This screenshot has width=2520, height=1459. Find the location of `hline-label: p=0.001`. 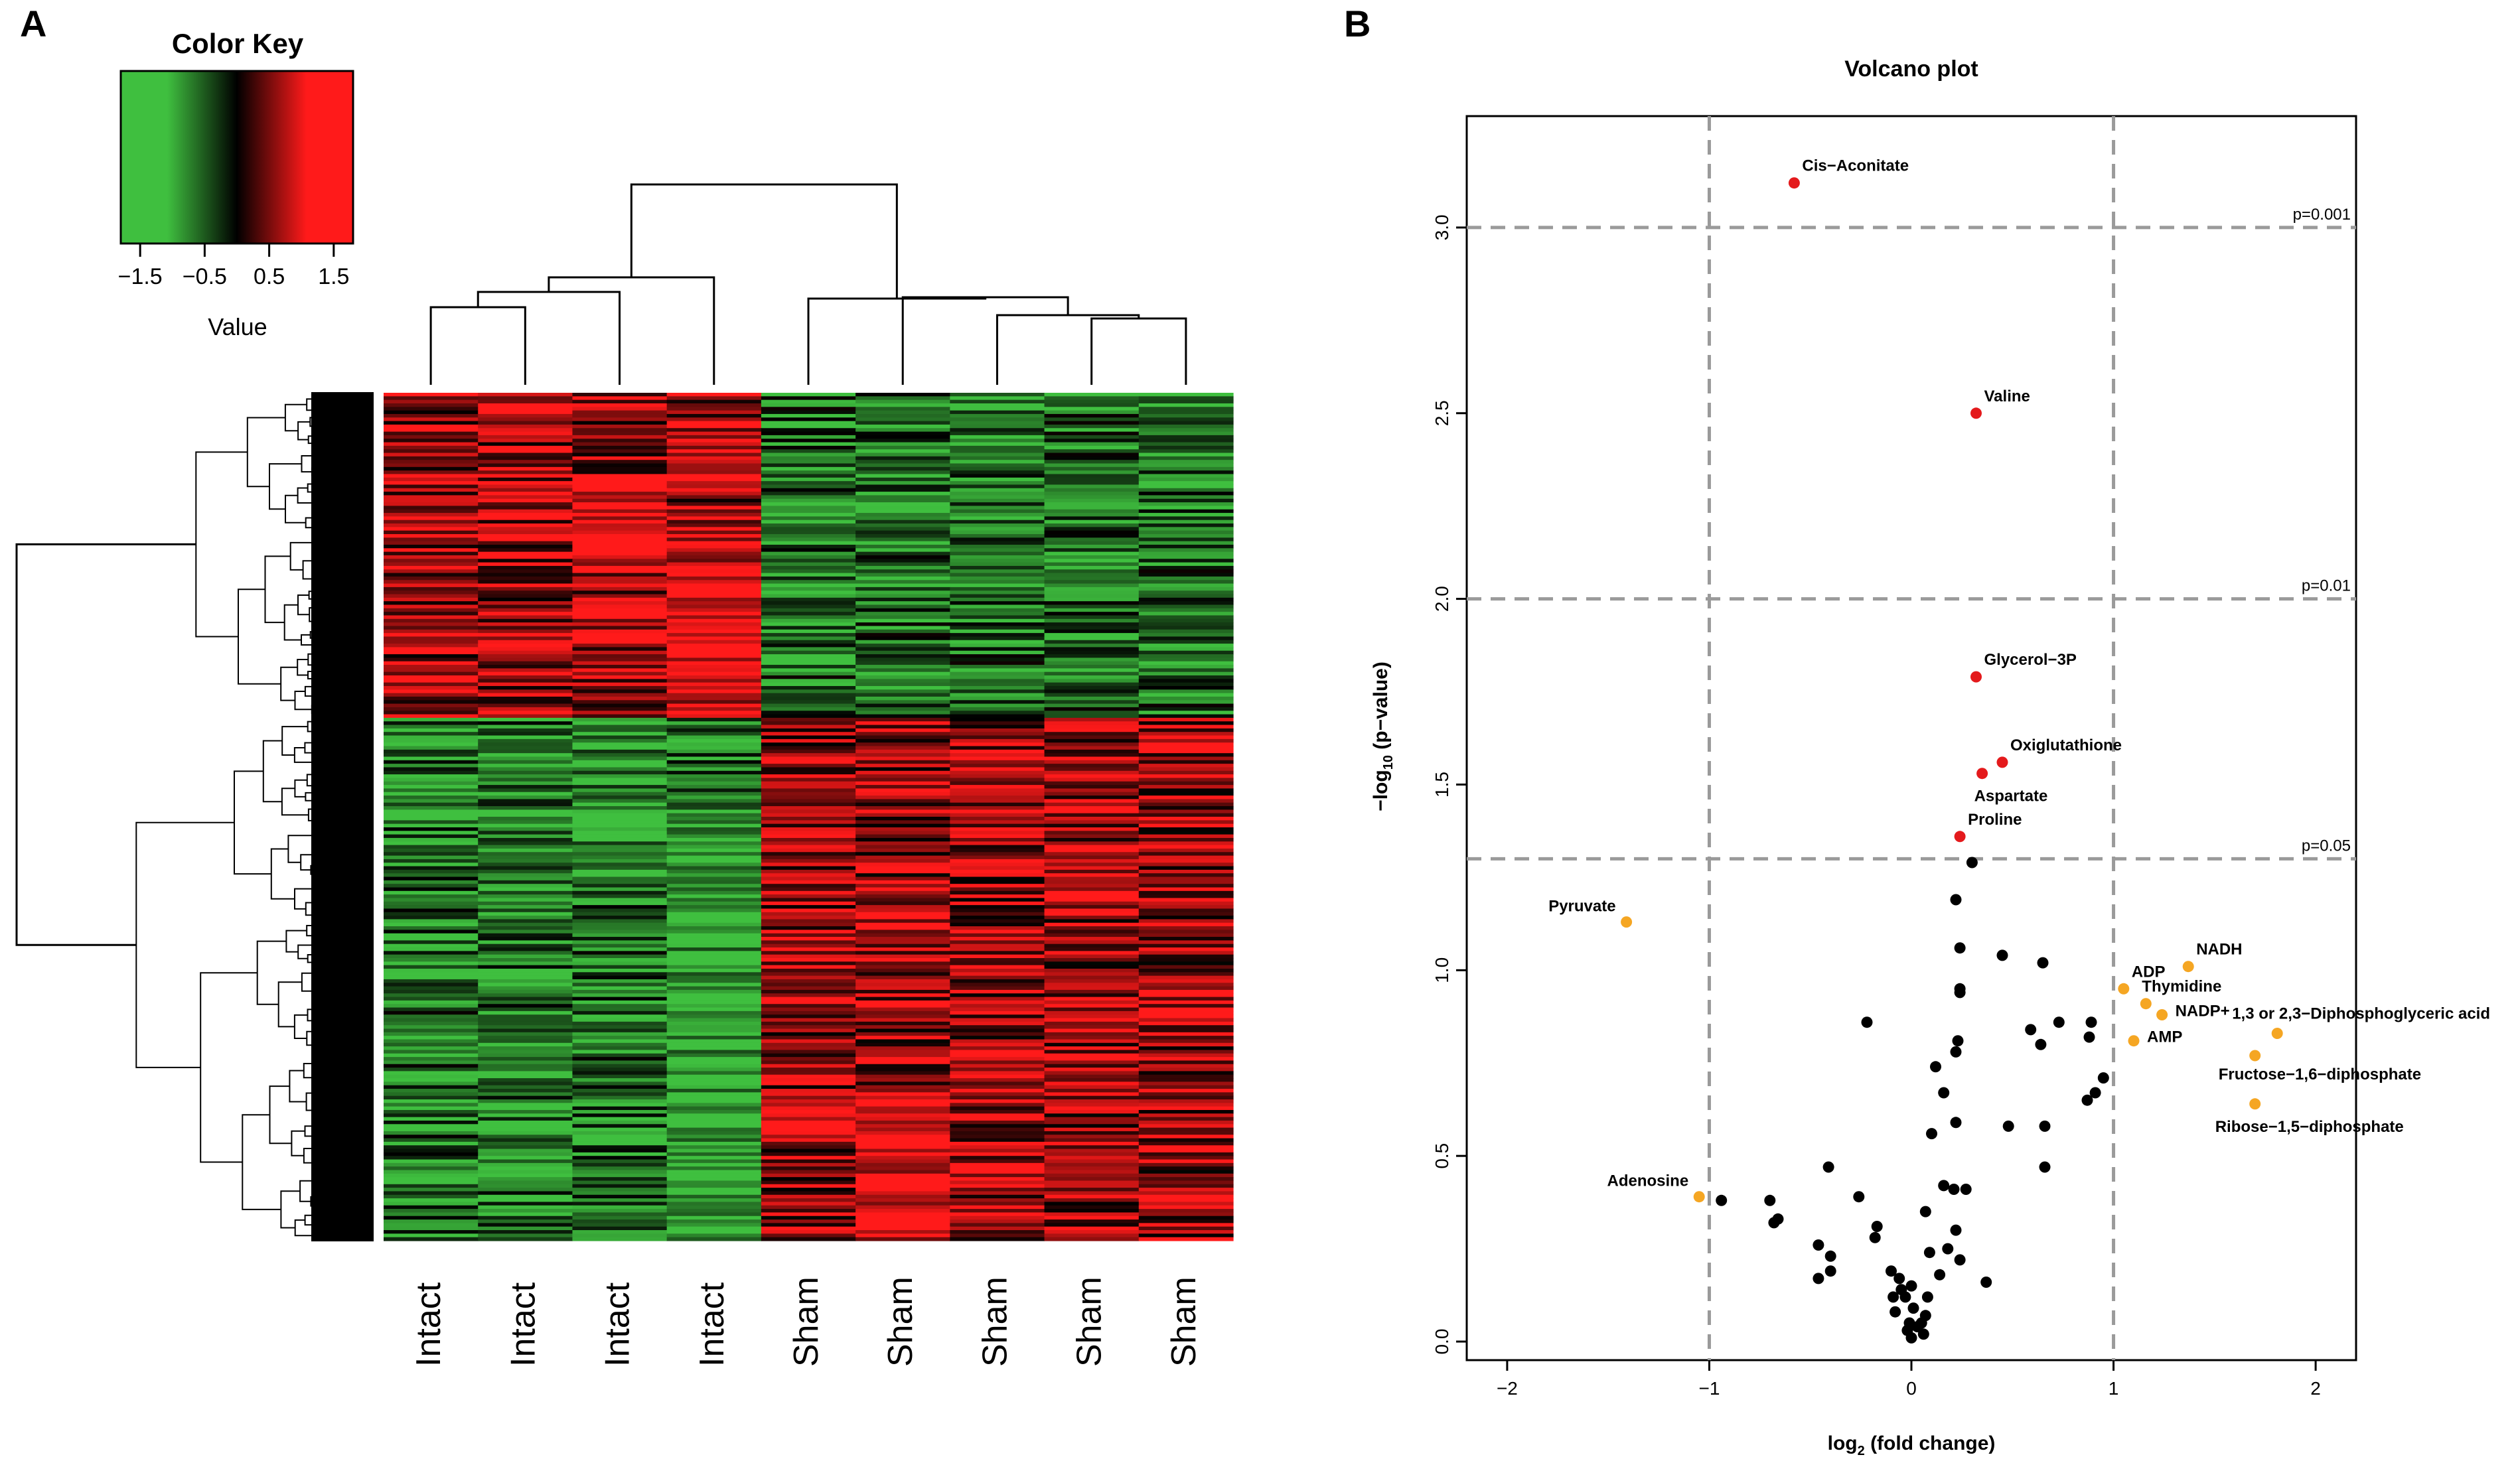

hline-label: p=0.001 is located at coordinates (2322, 215).